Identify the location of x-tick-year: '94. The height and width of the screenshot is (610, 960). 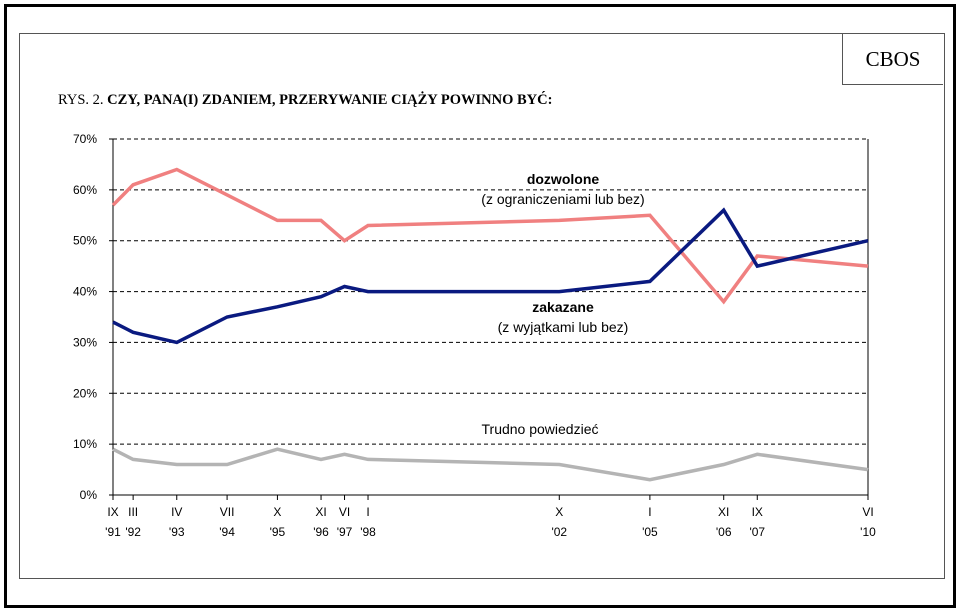
(227, 532).